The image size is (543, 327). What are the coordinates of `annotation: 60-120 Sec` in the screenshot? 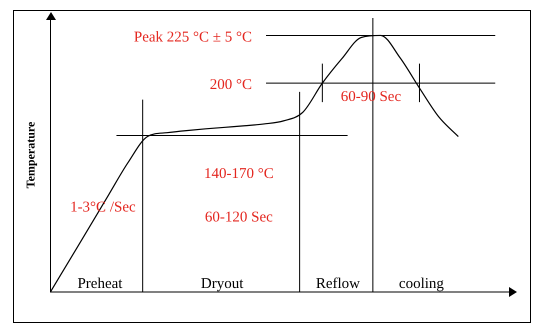 It's located at (239, 218).